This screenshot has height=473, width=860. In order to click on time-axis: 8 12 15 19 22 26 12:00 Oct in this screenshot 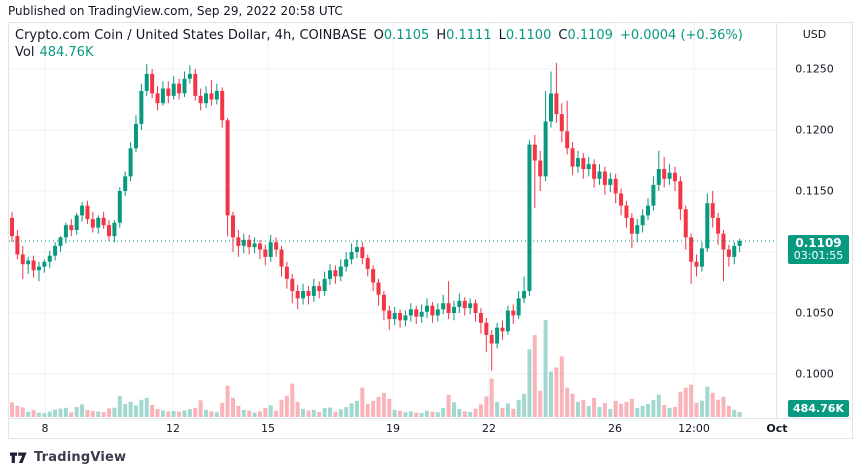, I will do `click(430, 428)`.